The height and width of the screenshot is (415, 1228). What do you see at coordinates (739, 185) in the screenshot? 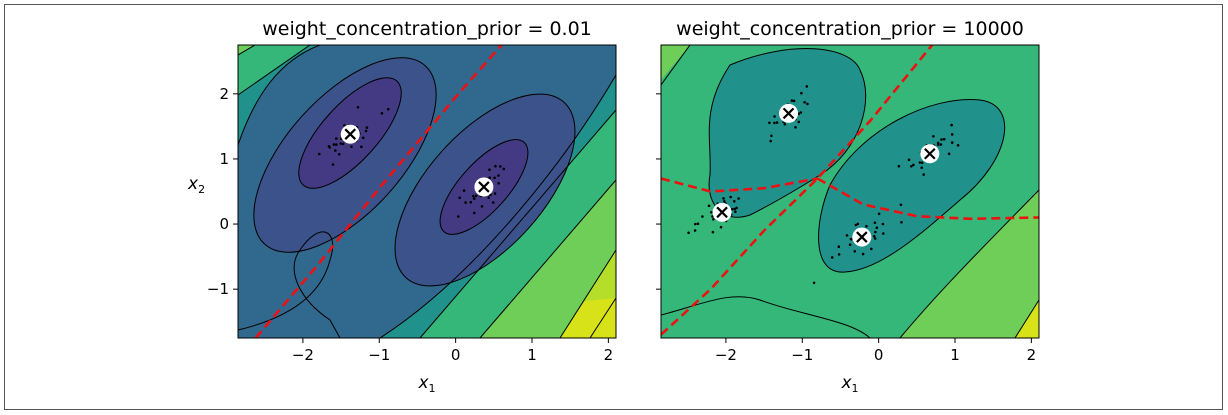
I see `right-decision-boundary-b` at bounding box center [739, 185].